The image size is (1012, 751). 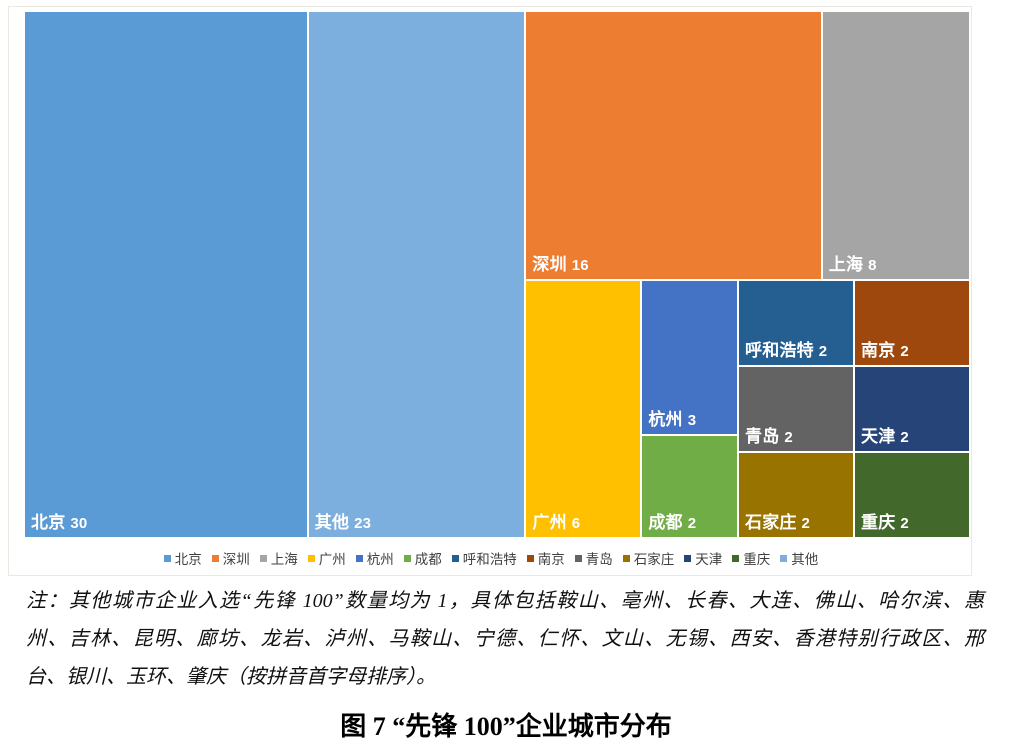 I want to click on legend-item: 南京, so click(x=545, y=558).